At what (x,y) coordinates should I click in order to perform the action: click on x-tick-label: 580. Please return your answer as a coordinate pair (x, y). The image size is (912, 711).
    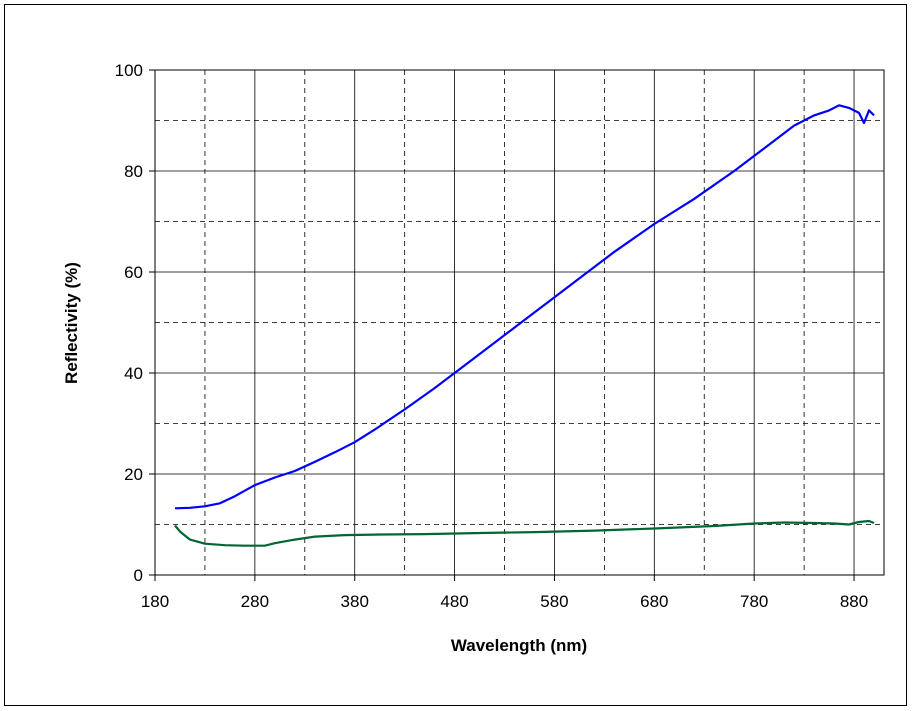
    Looking at the image, I should click on (554, 601).